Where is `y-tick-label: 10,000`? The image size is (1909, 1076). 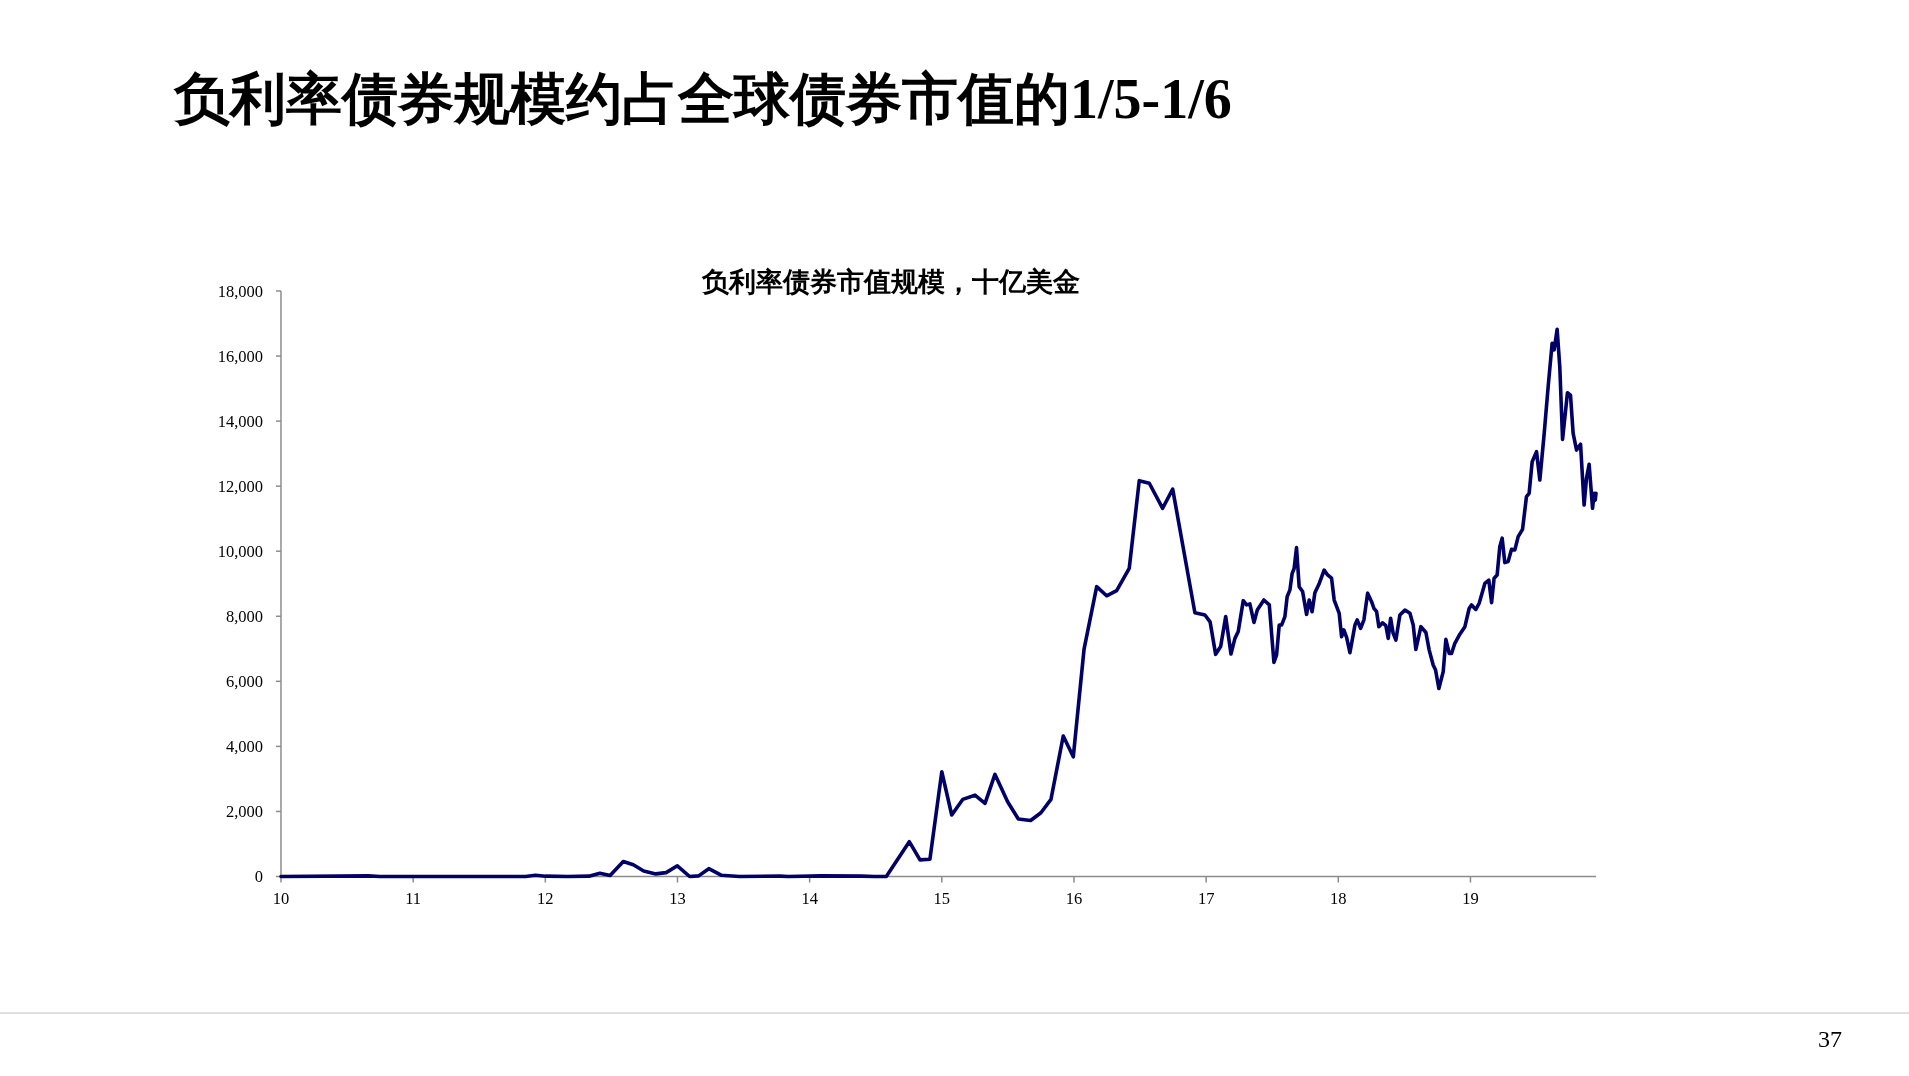 y-tick-label: 10,000 is located at coordinates (240, 551).